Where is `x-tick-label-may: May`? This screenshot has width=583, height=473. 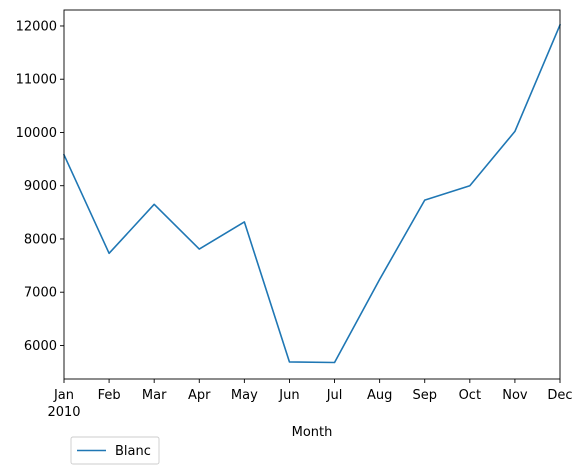 x-tick-label-may: May is located at coordinates (244, 395).